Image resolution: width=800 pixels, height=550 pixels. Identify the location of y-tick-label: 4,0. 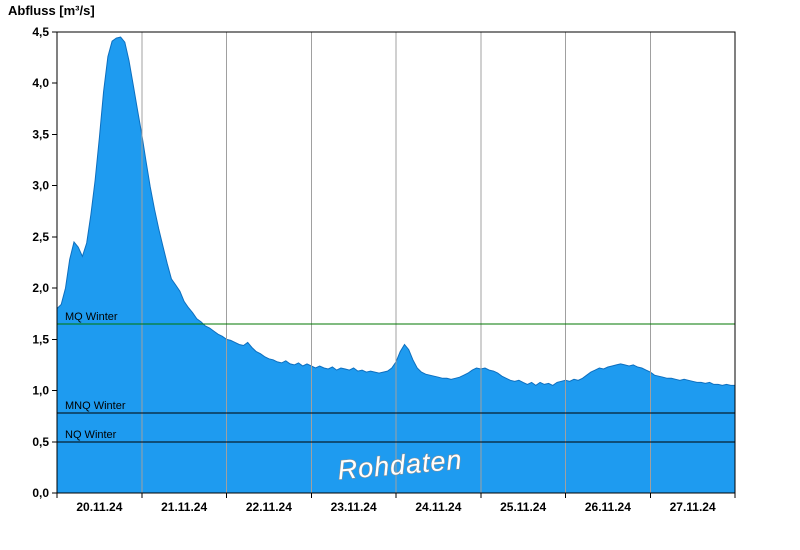
(40, 83).